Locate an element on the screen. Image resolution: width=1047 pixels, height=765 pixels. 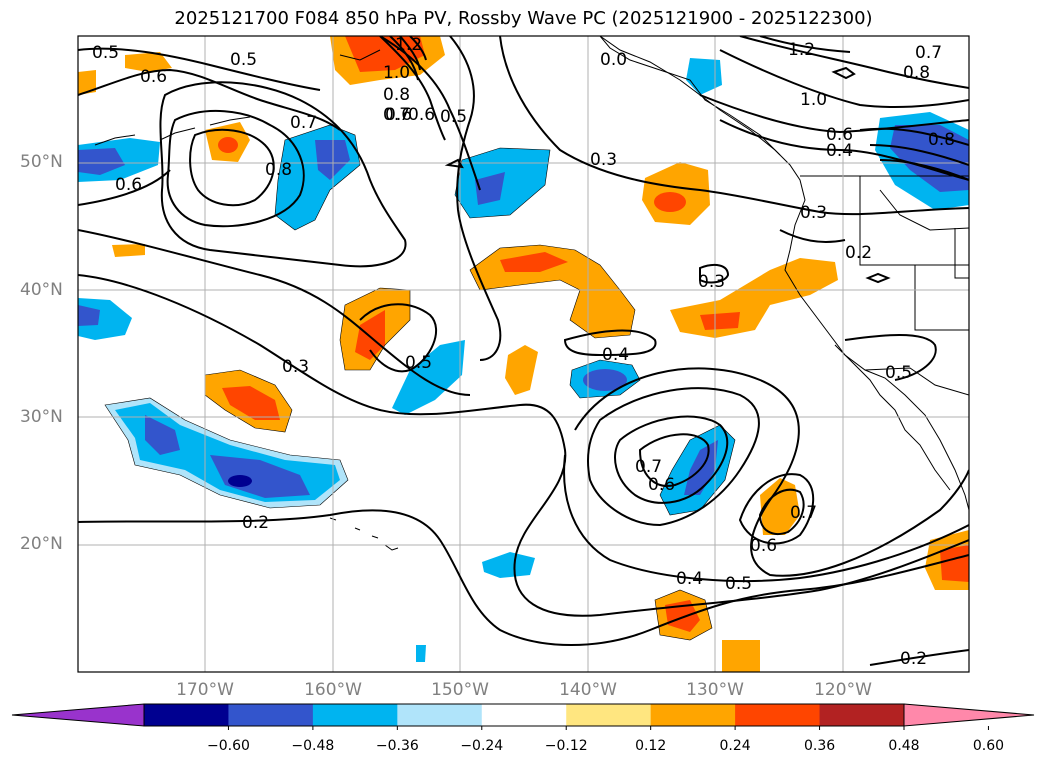
contour-0.7-cutoff is located at coordinates (674, 460).